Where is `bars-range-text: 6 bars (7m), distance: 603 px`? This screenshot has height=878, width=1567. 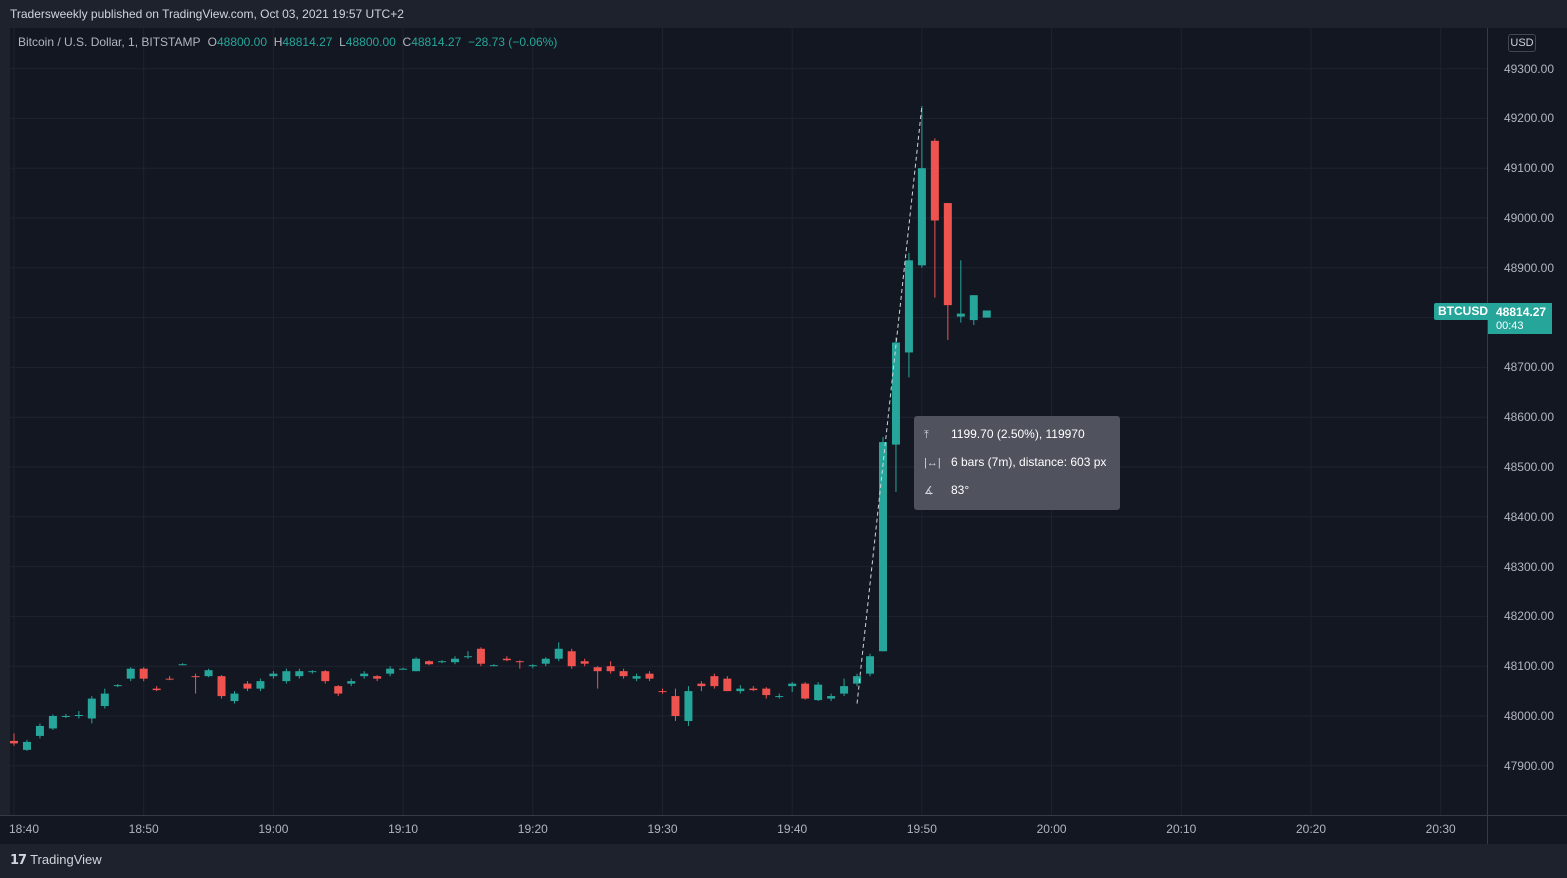 bars-range-text: 6 bars (7m), distance: 603 px is located at coordinates (1029, 462).